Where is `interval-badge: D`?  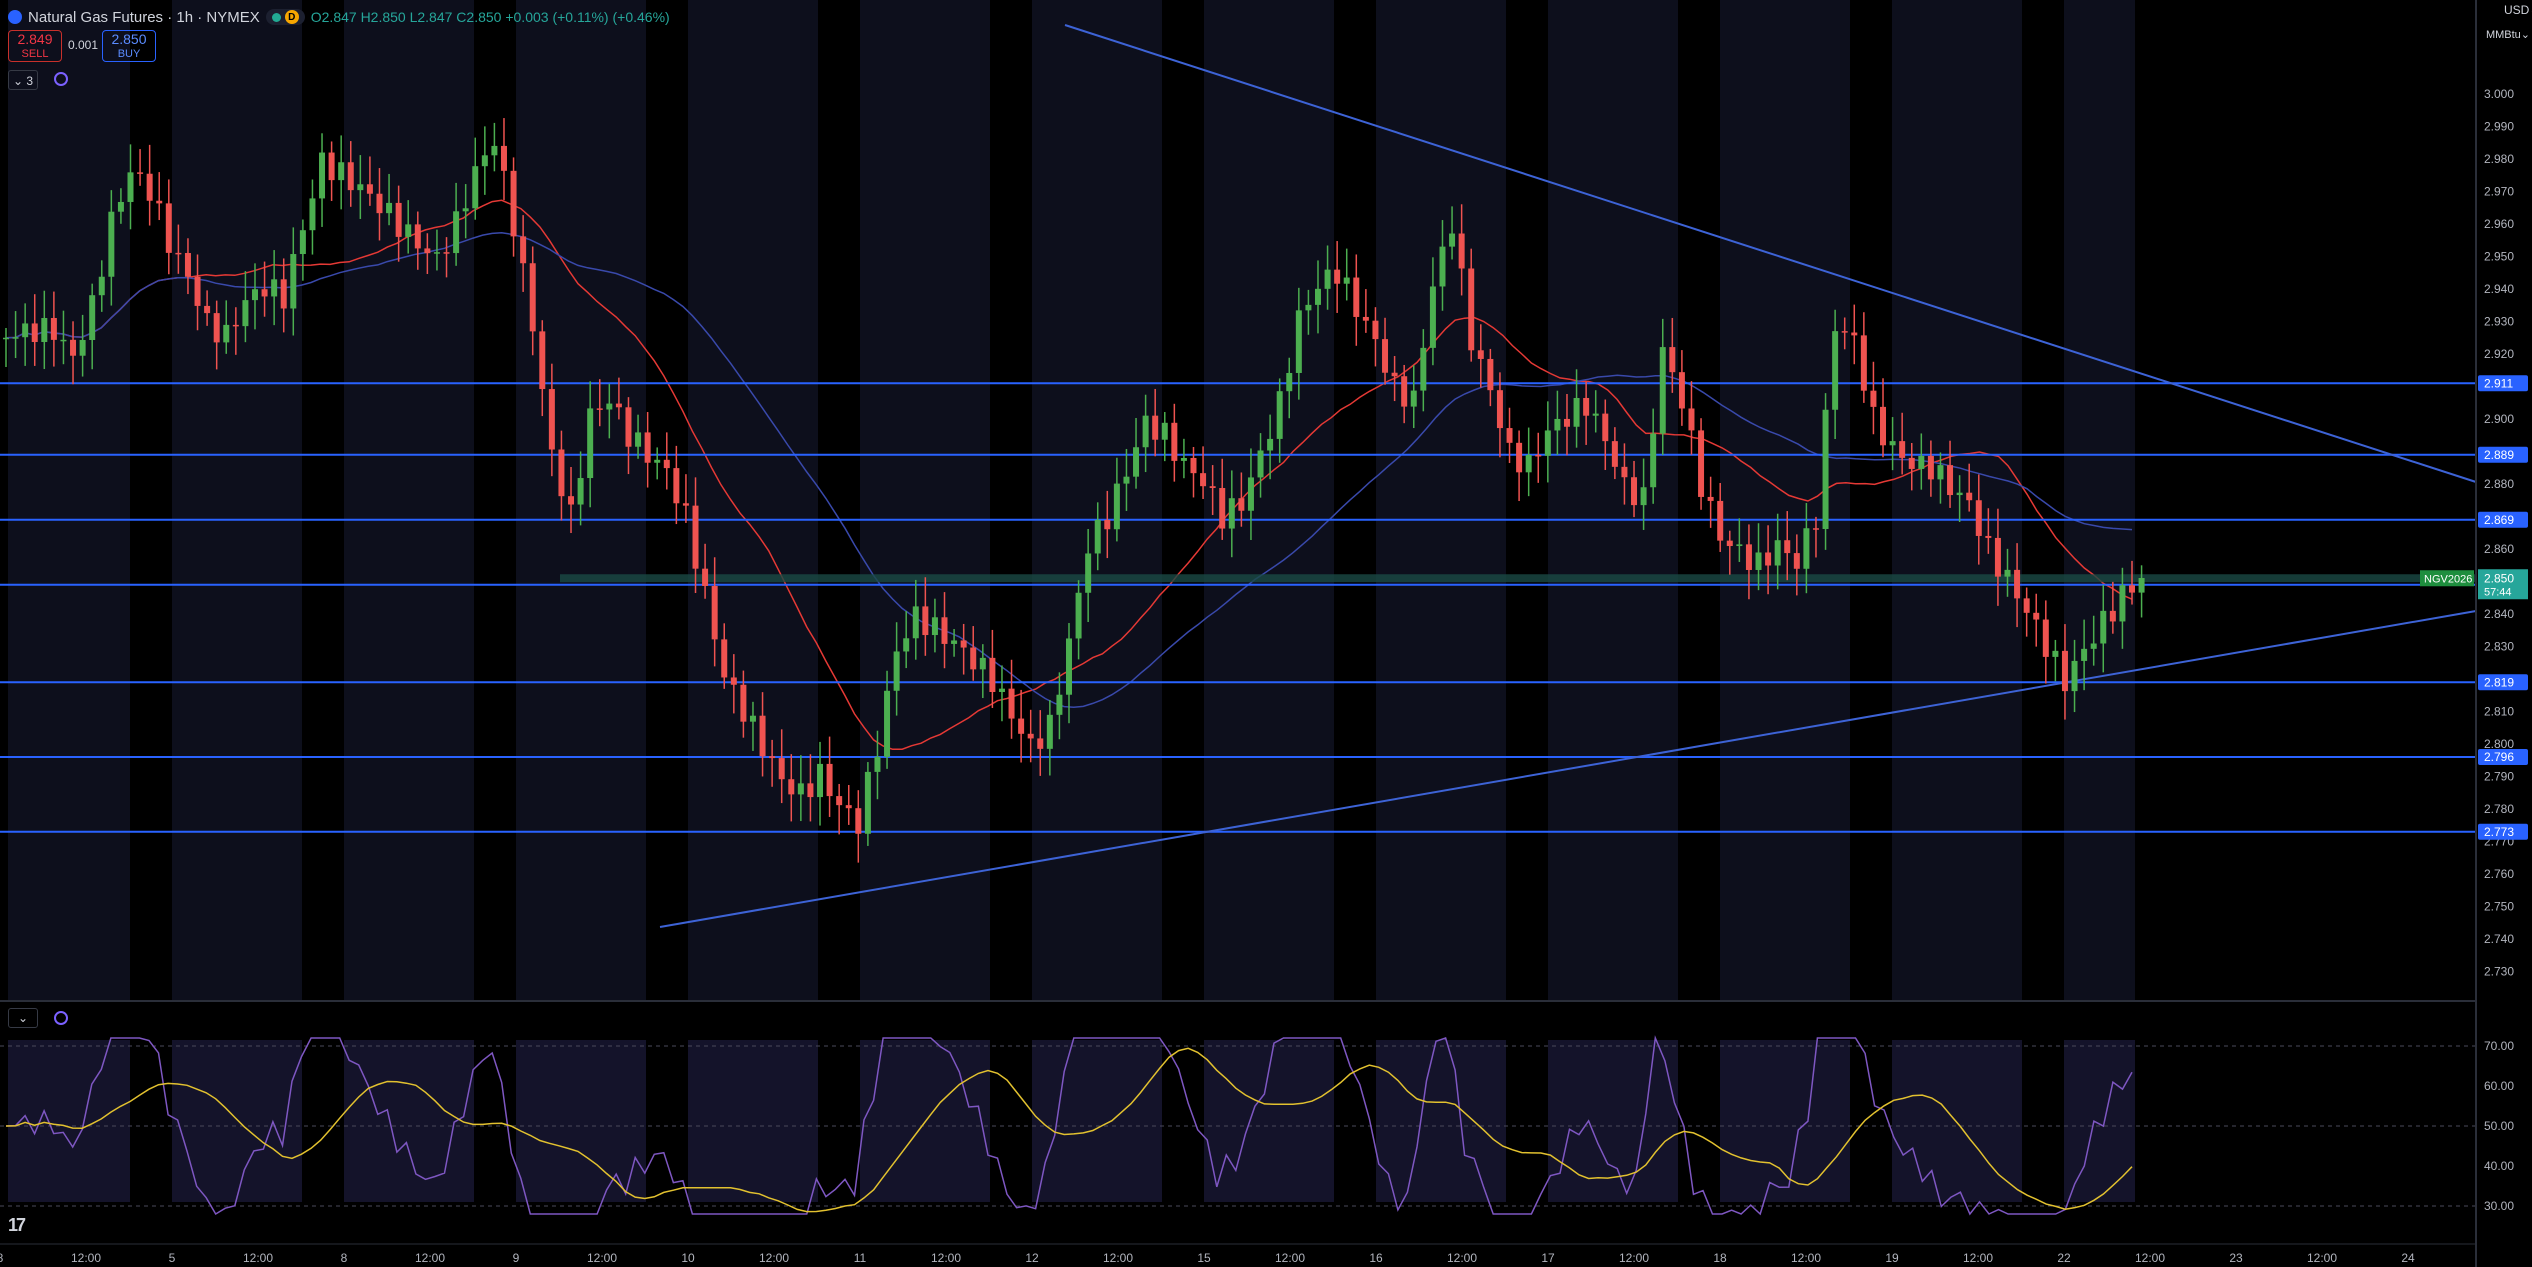 interval-badge: D is located at coordinates (291, 17).